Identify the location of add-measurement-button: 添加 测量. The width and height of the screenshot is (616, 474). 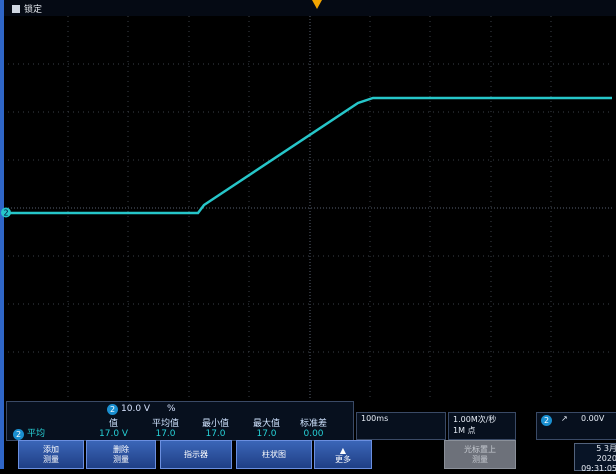
(51, 454).